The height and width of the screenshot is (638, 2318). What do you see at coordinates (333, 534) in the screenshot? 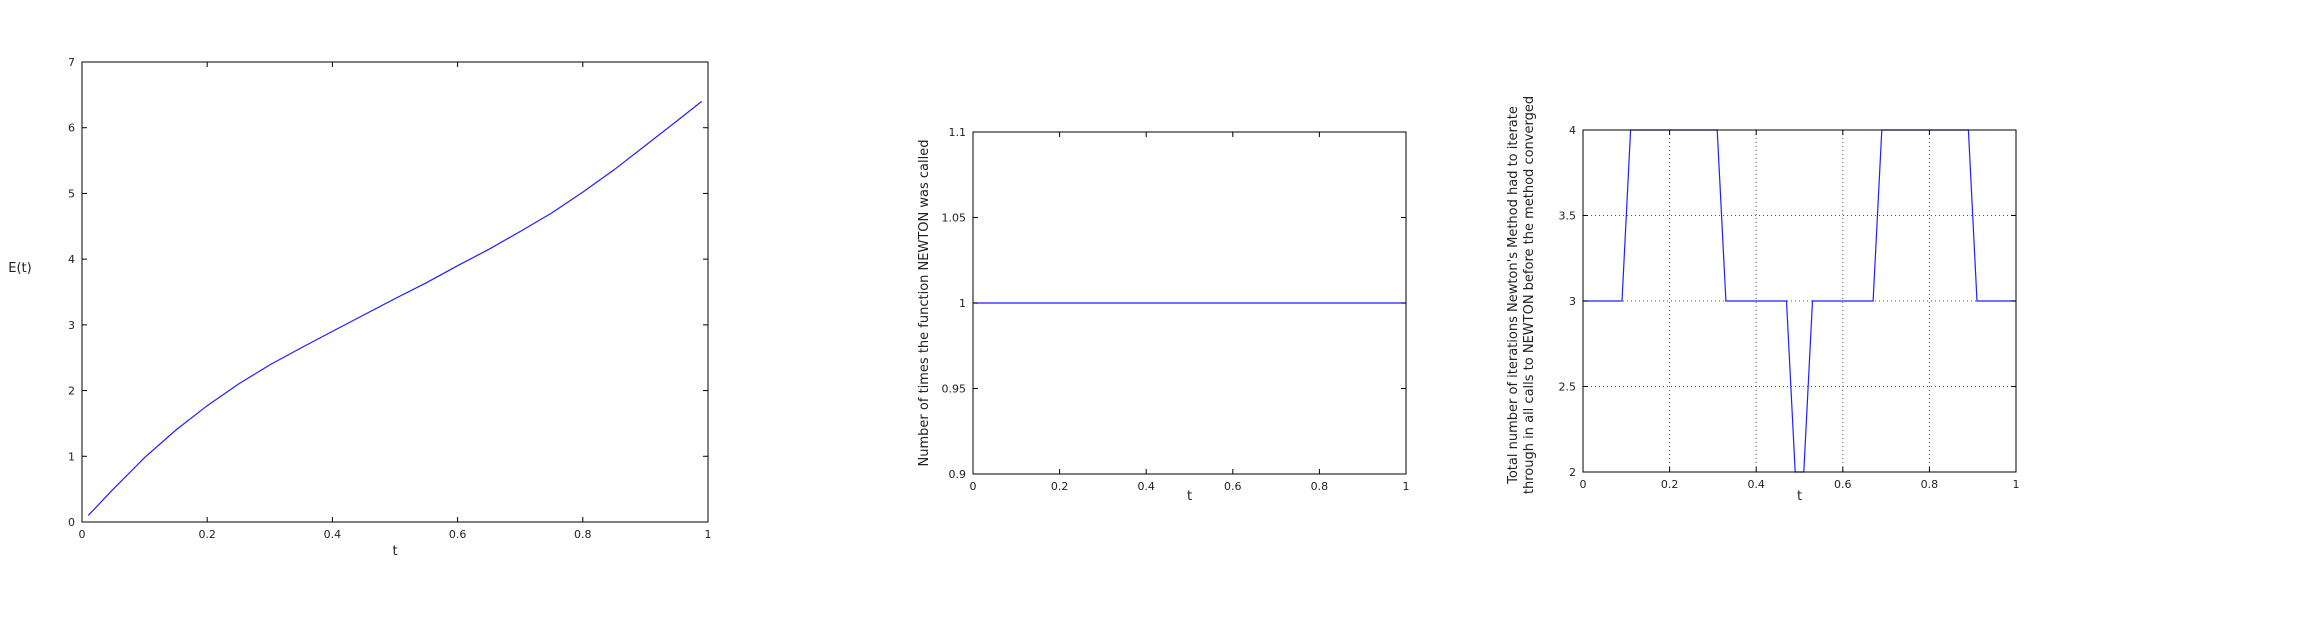
I see `chart-0-x-tick-label: 0.4` at bounding box center [333, 534].